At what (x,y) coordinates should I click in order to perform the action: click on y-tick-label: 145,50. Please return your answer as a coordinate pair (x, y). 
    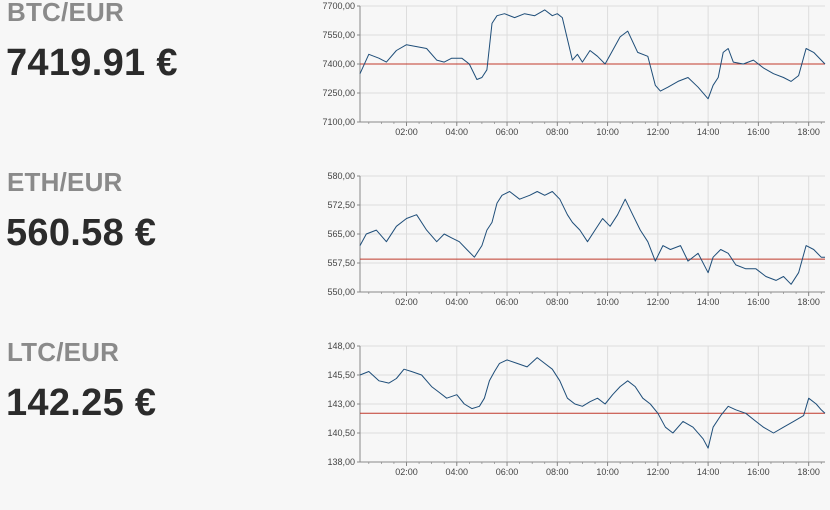
    Looking at the image, I should click on (341, 375).